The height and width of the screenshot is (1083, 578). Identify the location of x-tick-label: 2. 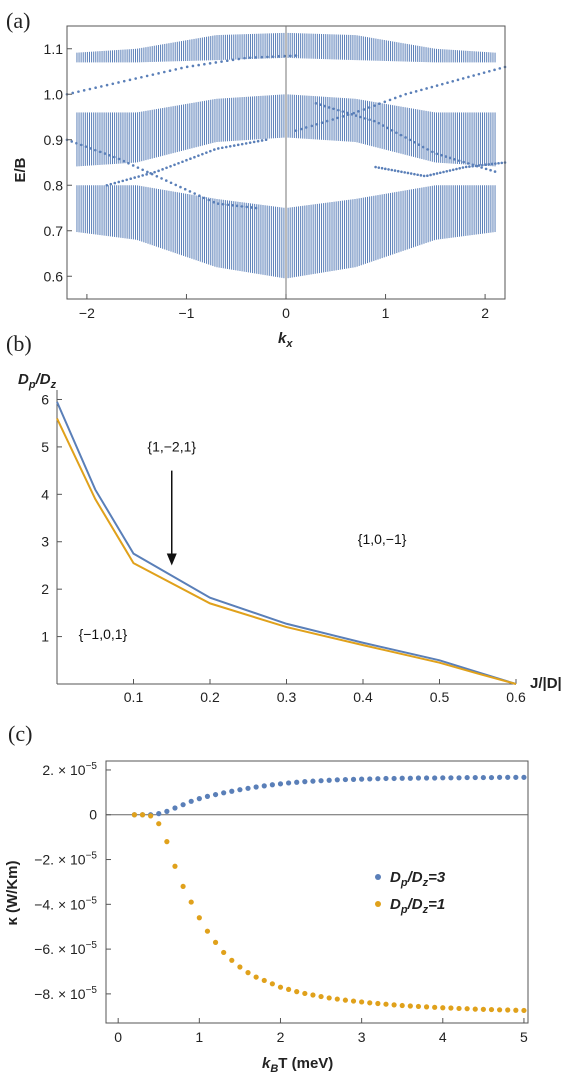
(485, 313).